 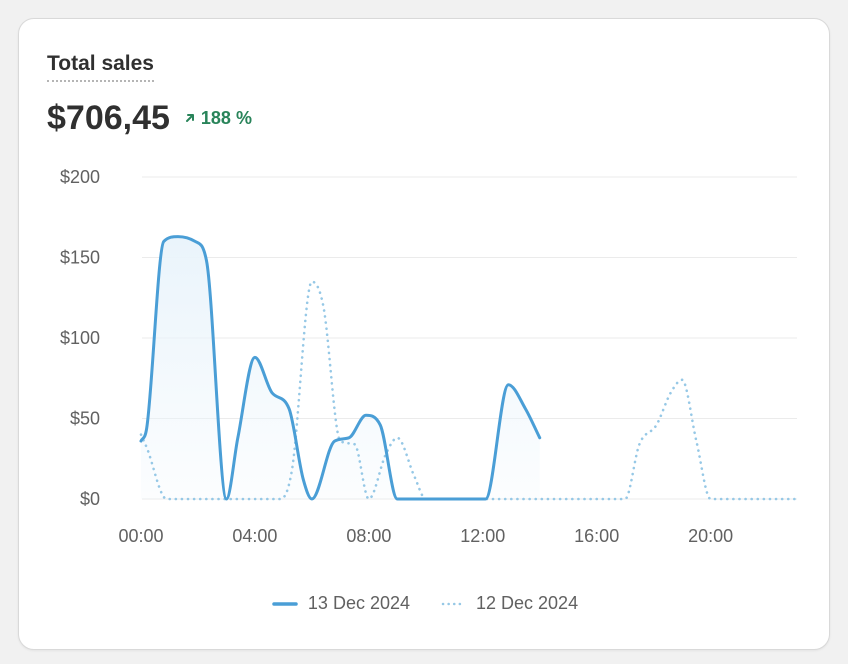 What do you see at coordinates (285, 603) in the screenshot?
I see `solid-line-swatch-icon` at bounding box center [285, 603].